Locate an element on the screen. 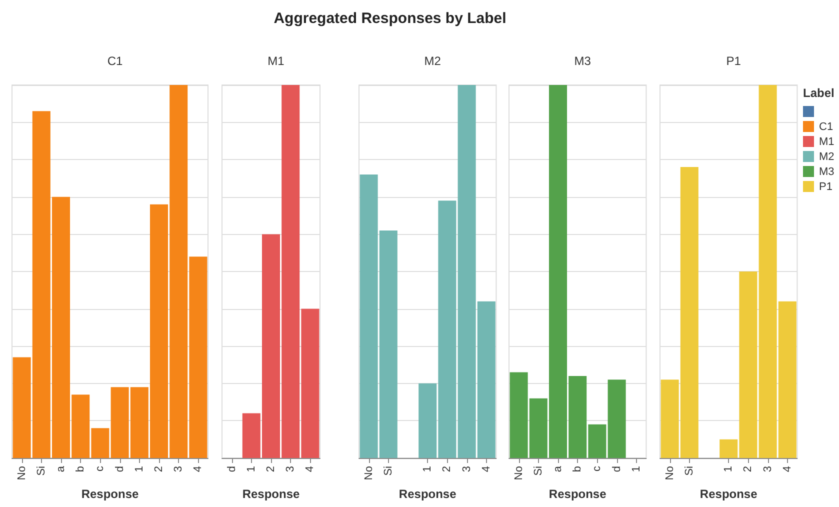  legend-title: Label is located at coordinates (818, 93).